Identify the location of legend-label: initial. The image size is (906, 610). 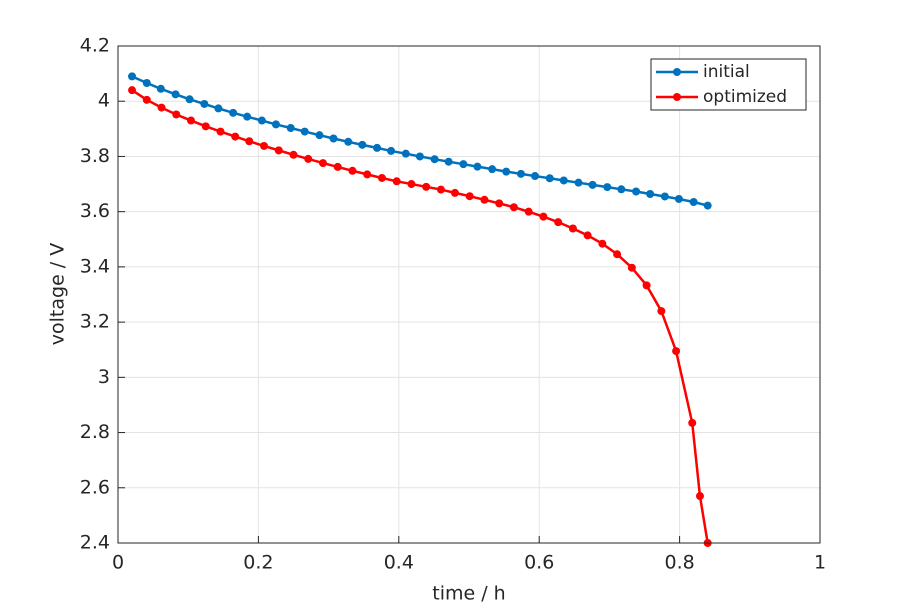
(726, 72).